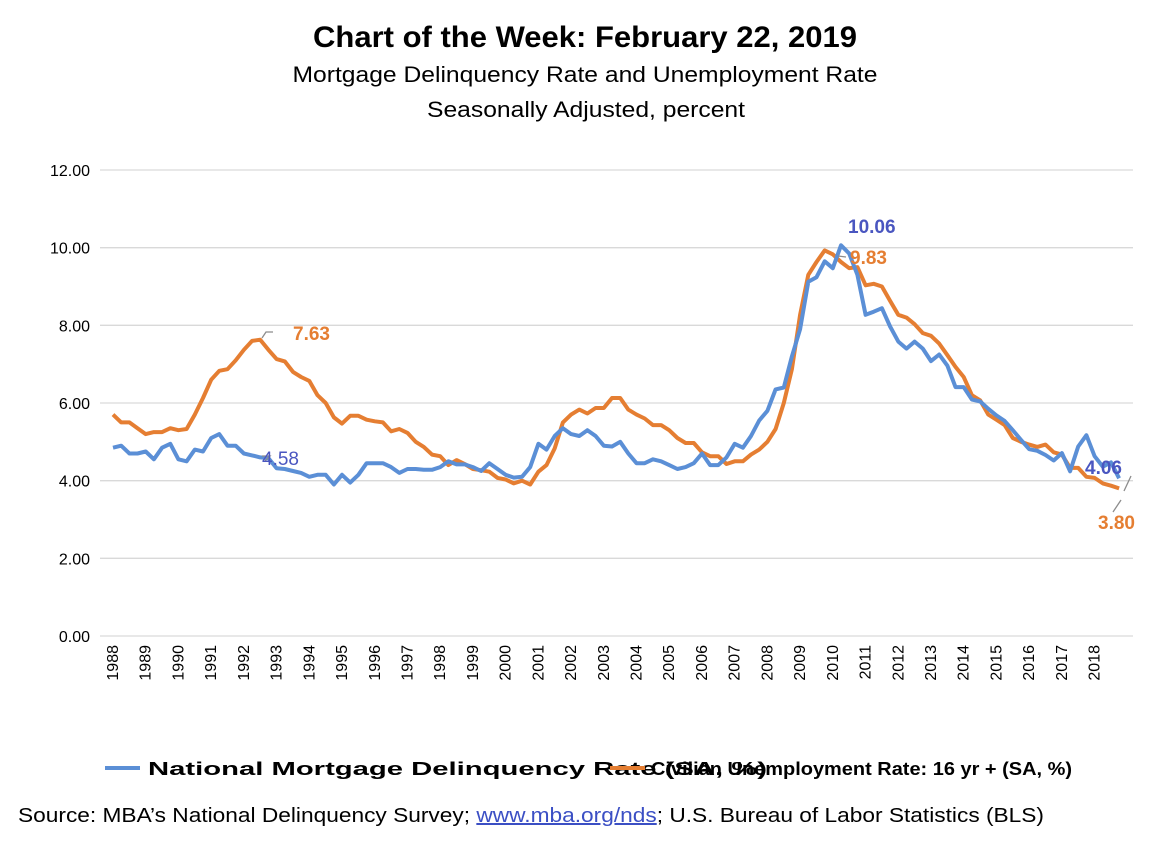 The height and width of the screenshot is (846, 1163). Describe the element at coordinates (566, 816) in the screenshot. I see `source-link: www.mba.org/nds` at that location.